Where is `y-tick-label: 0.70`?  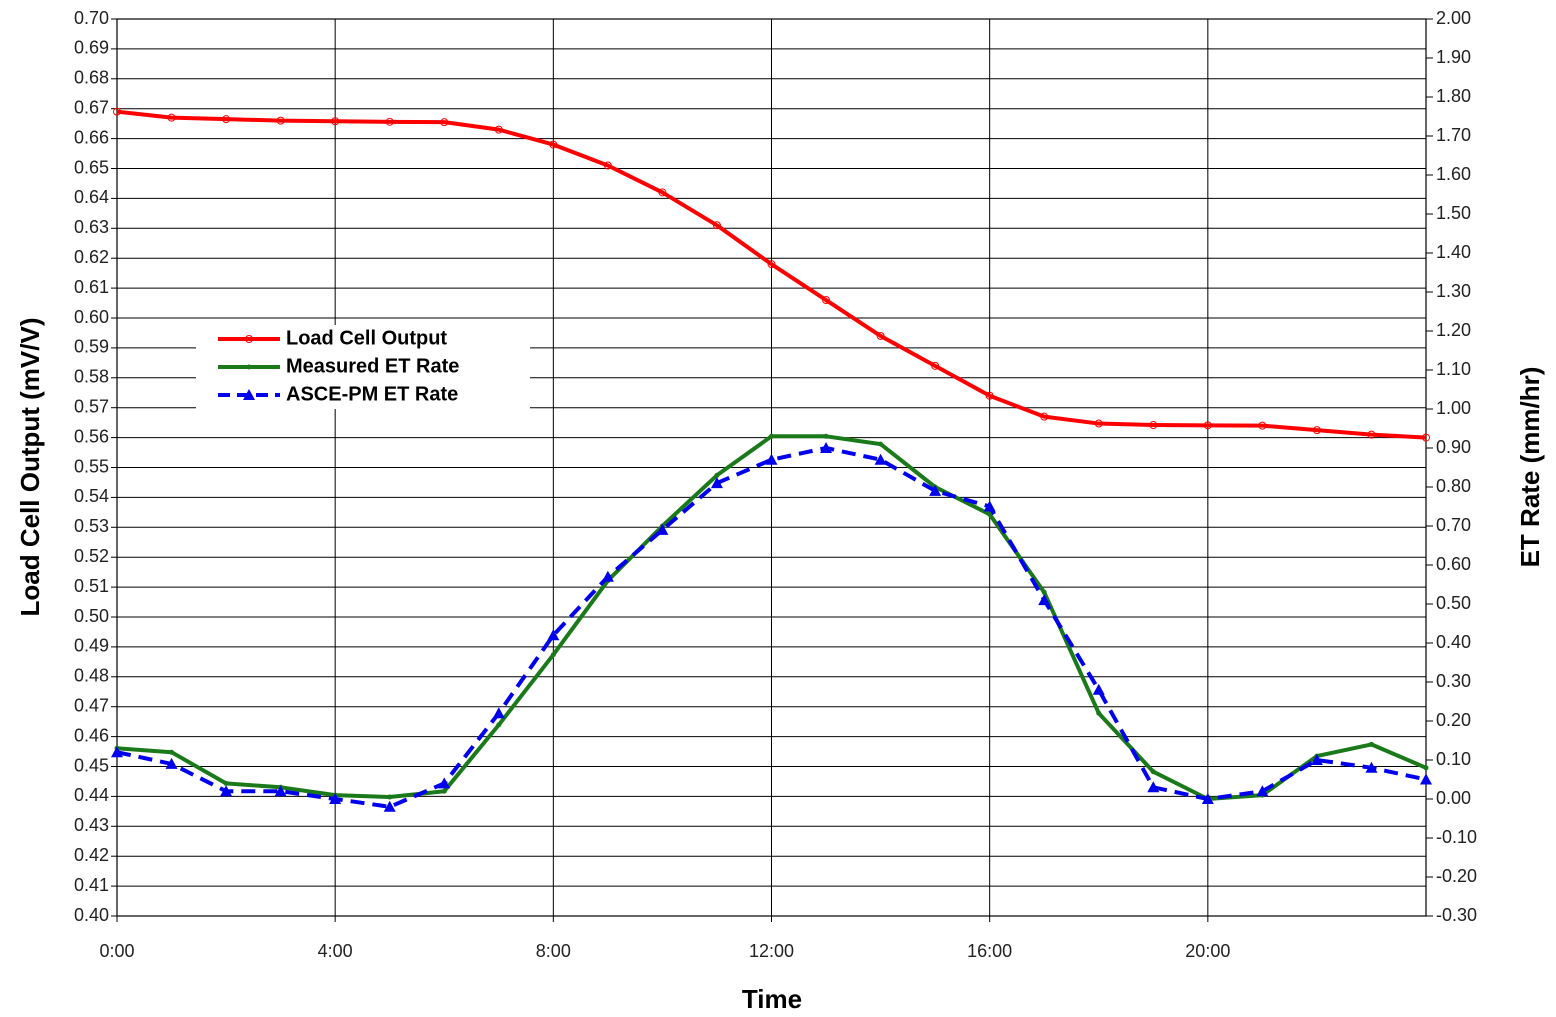
y-tick-label: 0.70 is located at coordinates (91, 18).